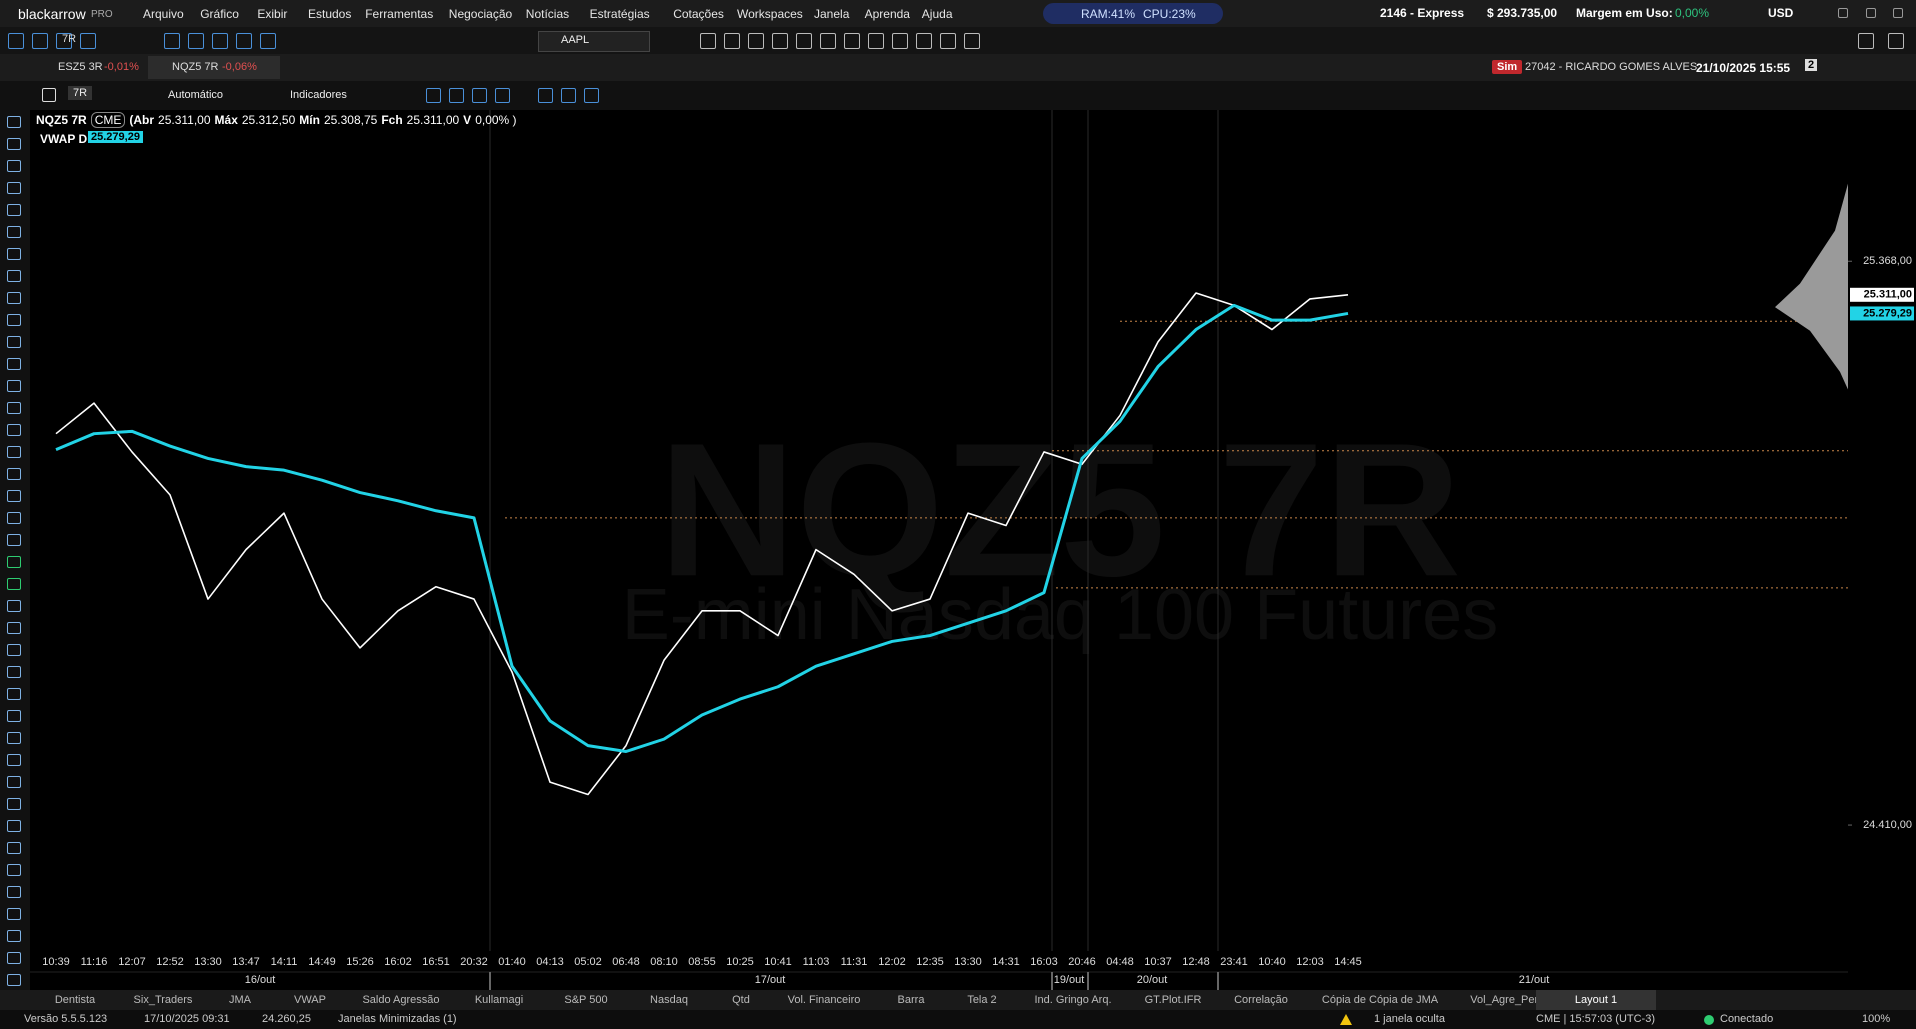 The image size is (1916, 1029). I want to click on menu-item: Exibir, so click(272, 14).